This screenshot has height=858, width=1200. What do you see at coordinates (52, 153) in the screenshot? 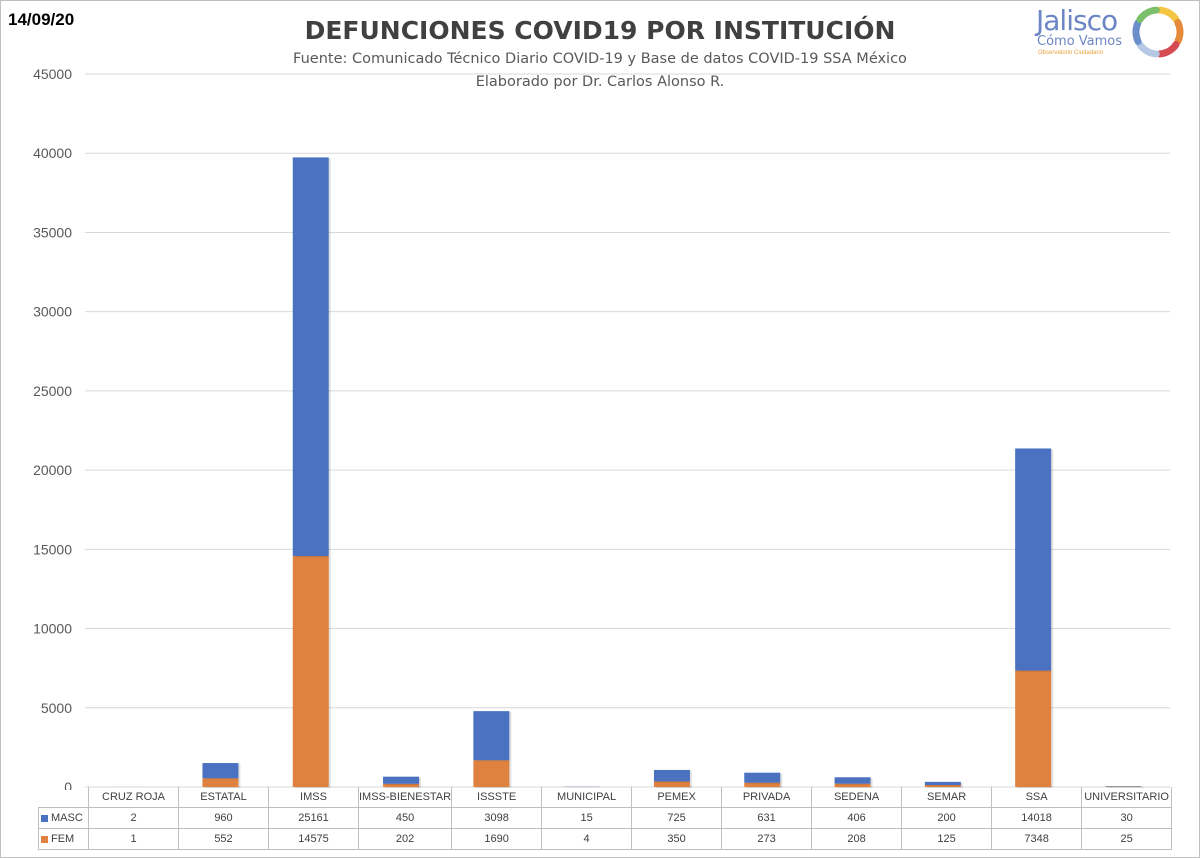
I see `y-tick-label: 40000` at bounding box center [52, 153].